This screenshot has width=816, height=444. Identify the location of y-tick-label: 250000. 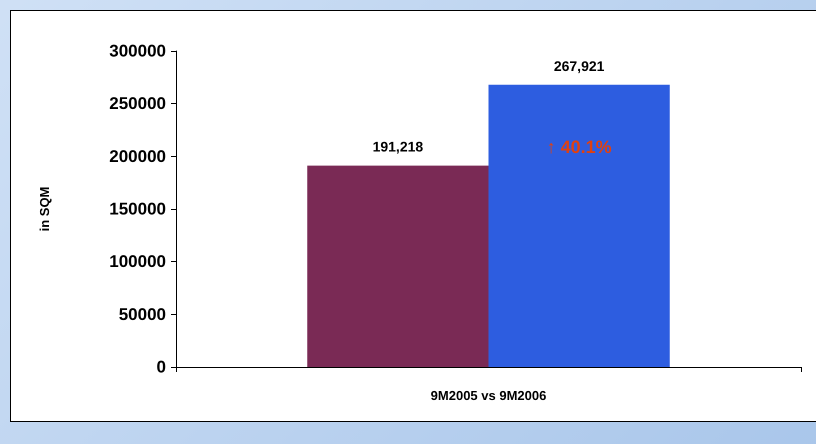
(137, 104).